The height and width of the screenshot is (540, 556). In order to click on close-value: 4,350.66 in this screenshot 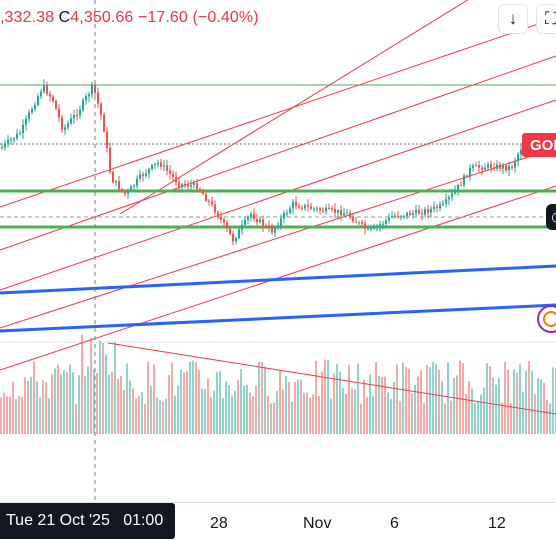, I will do `click(102, 17)`.